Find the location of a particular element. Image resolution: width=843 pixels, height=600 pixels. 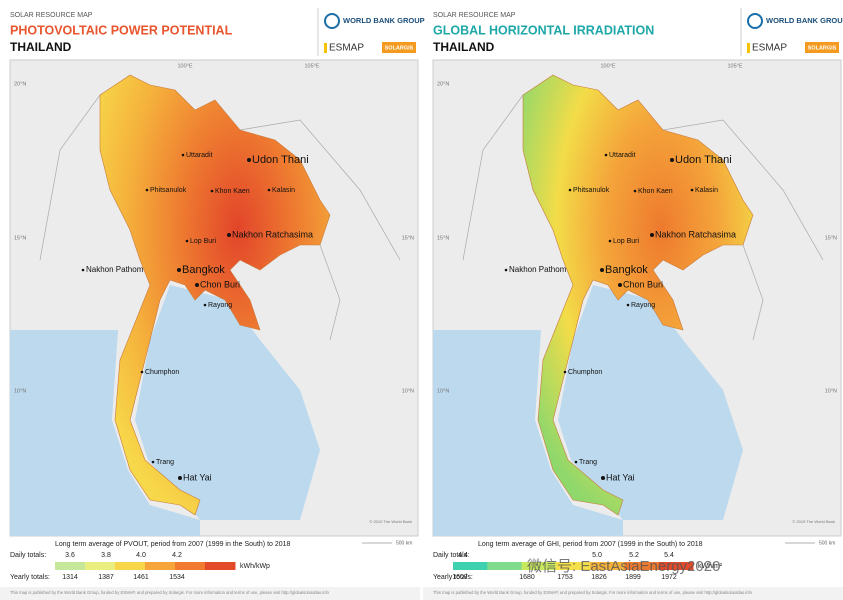

sea-andaman is located at coordinates (105, 433).